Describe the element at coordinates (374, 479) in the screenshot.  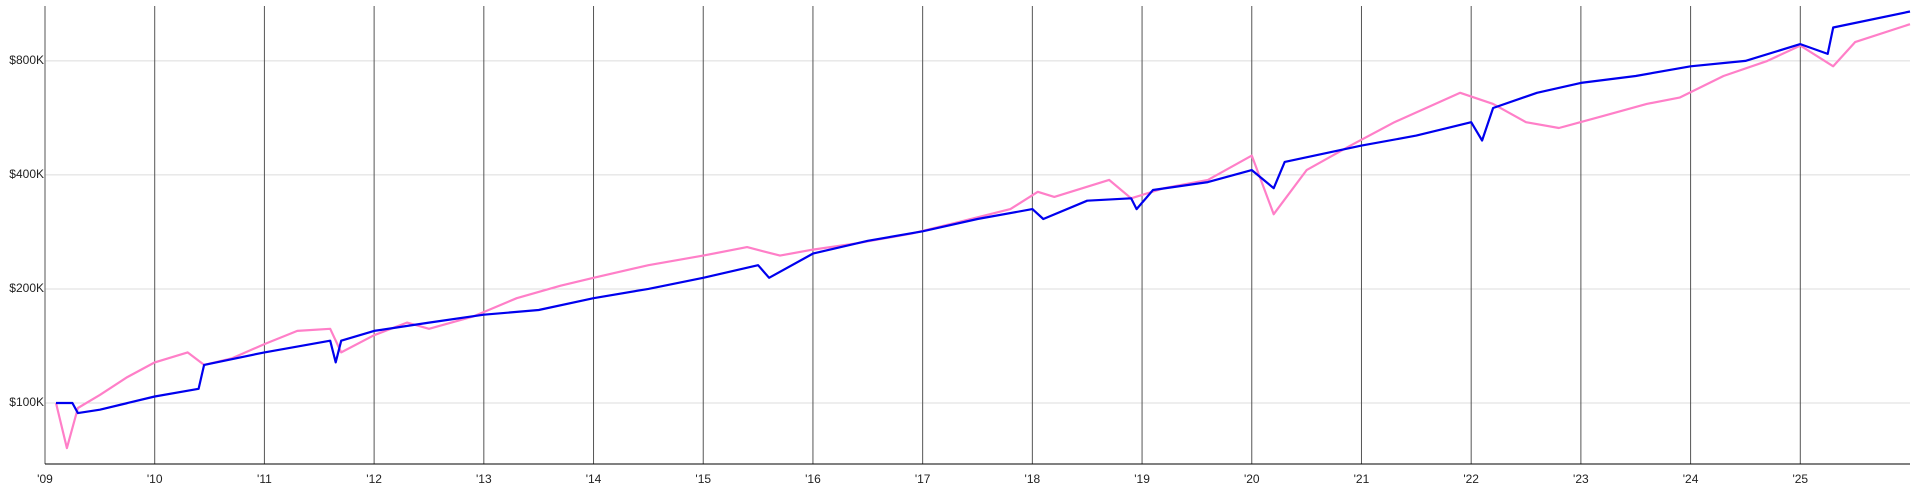
I see `x-tick-label: '12` at that location.